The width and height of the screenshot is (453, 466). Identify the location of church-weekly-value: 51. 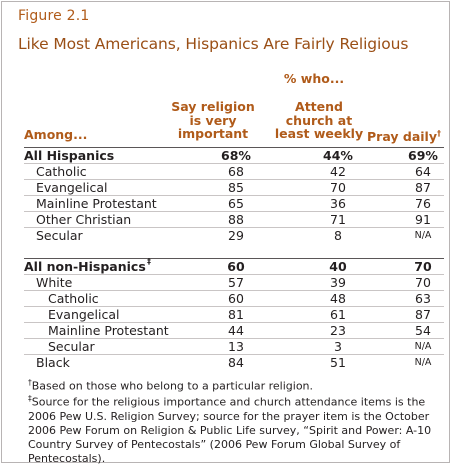
(338, 362).